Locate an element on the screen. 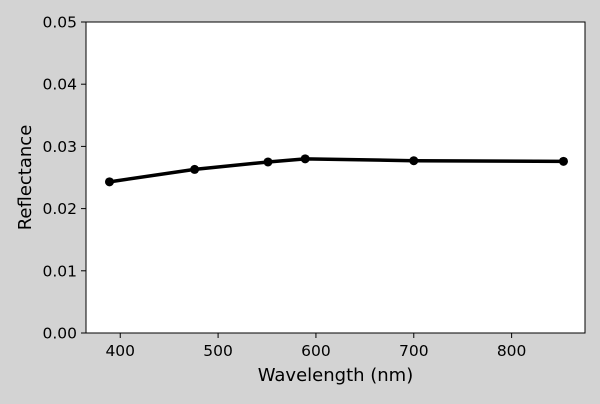 The height and width of the screenshot is (404, 600). x-tick-label: 500 is located at coordinates (218, 351).